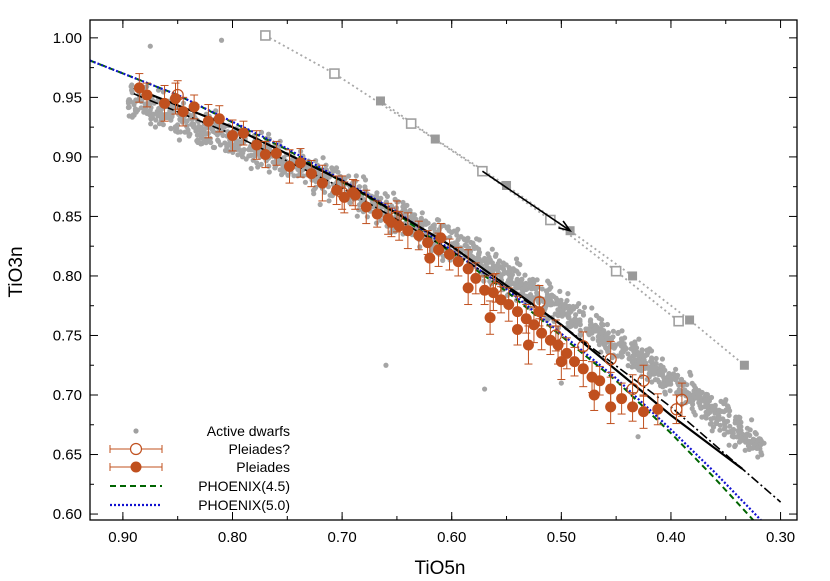 The image size is (830, 581). What do you see at coordinates (67, 514) in the screenshot?
I see `y-tick-label: 0.60` at bounding box center [67, 514].